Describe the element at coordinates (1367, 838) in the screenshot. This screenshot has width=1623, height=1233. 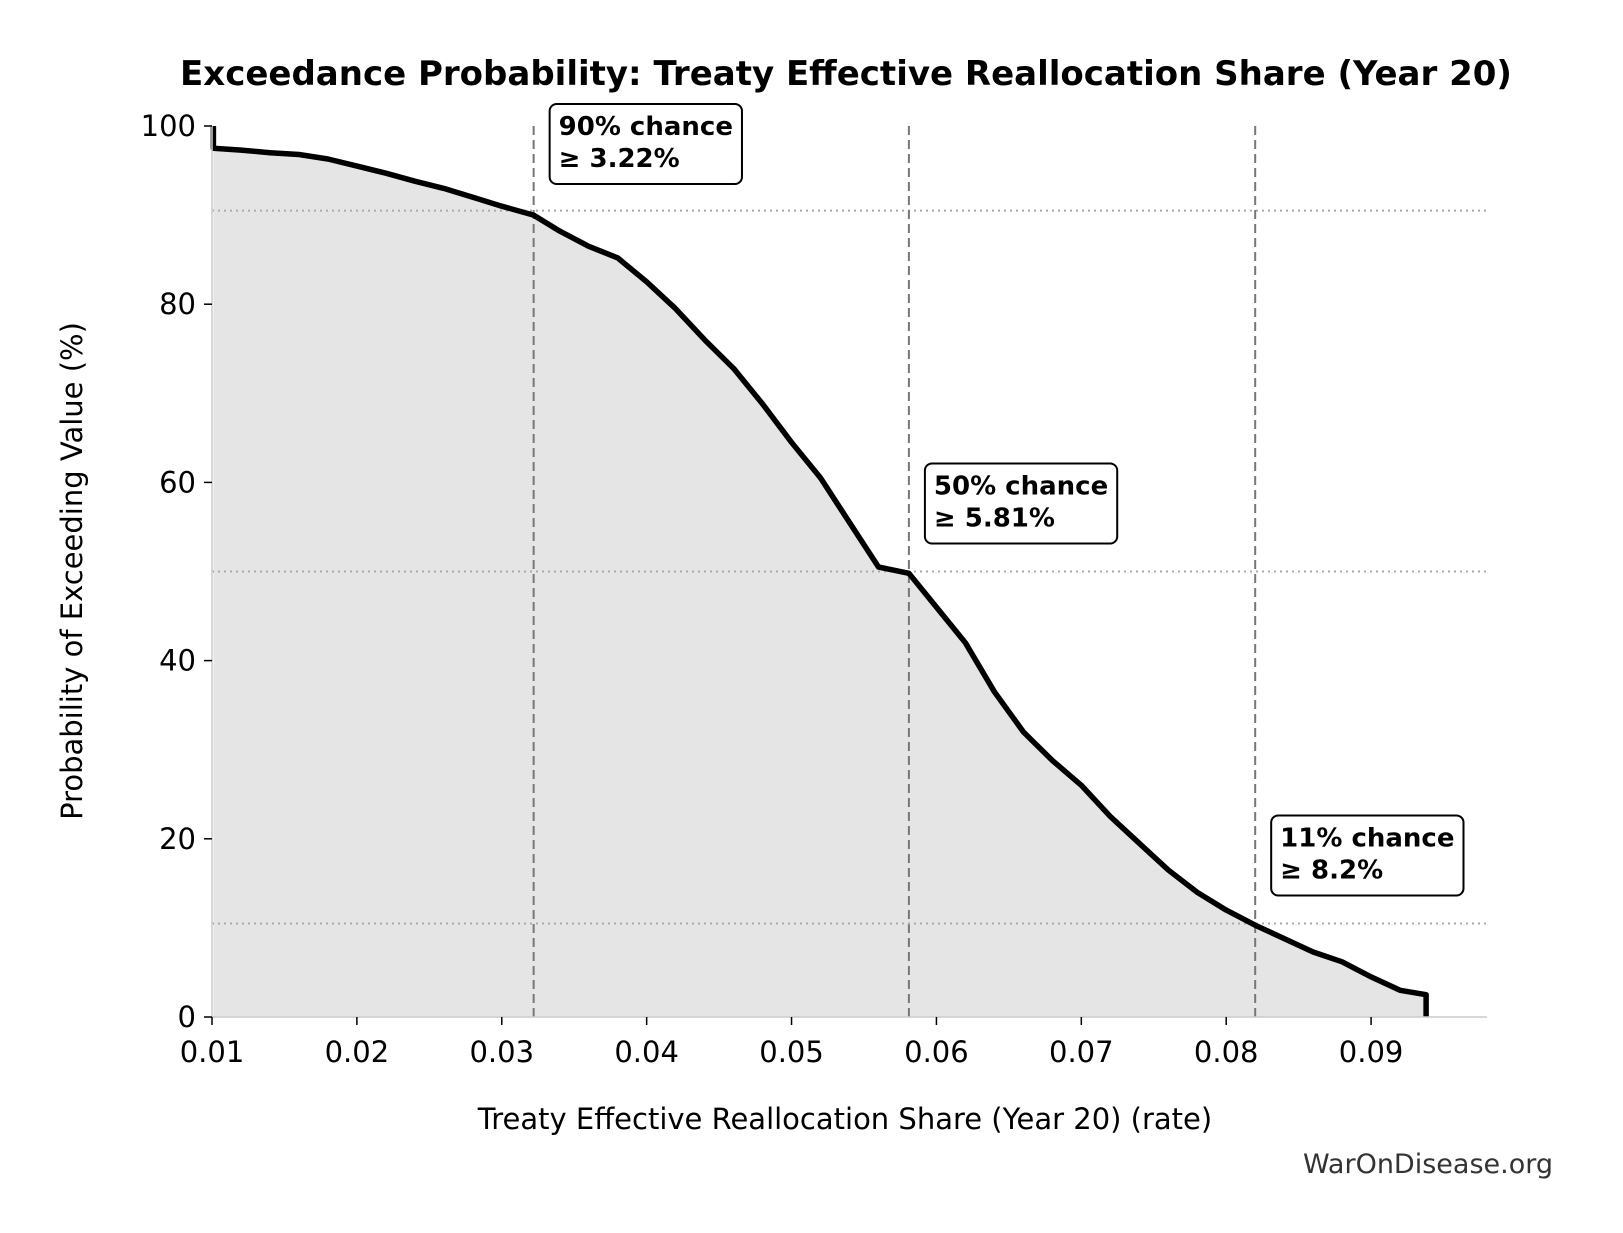
I see `annotation-chance: 11% chance` at that location.